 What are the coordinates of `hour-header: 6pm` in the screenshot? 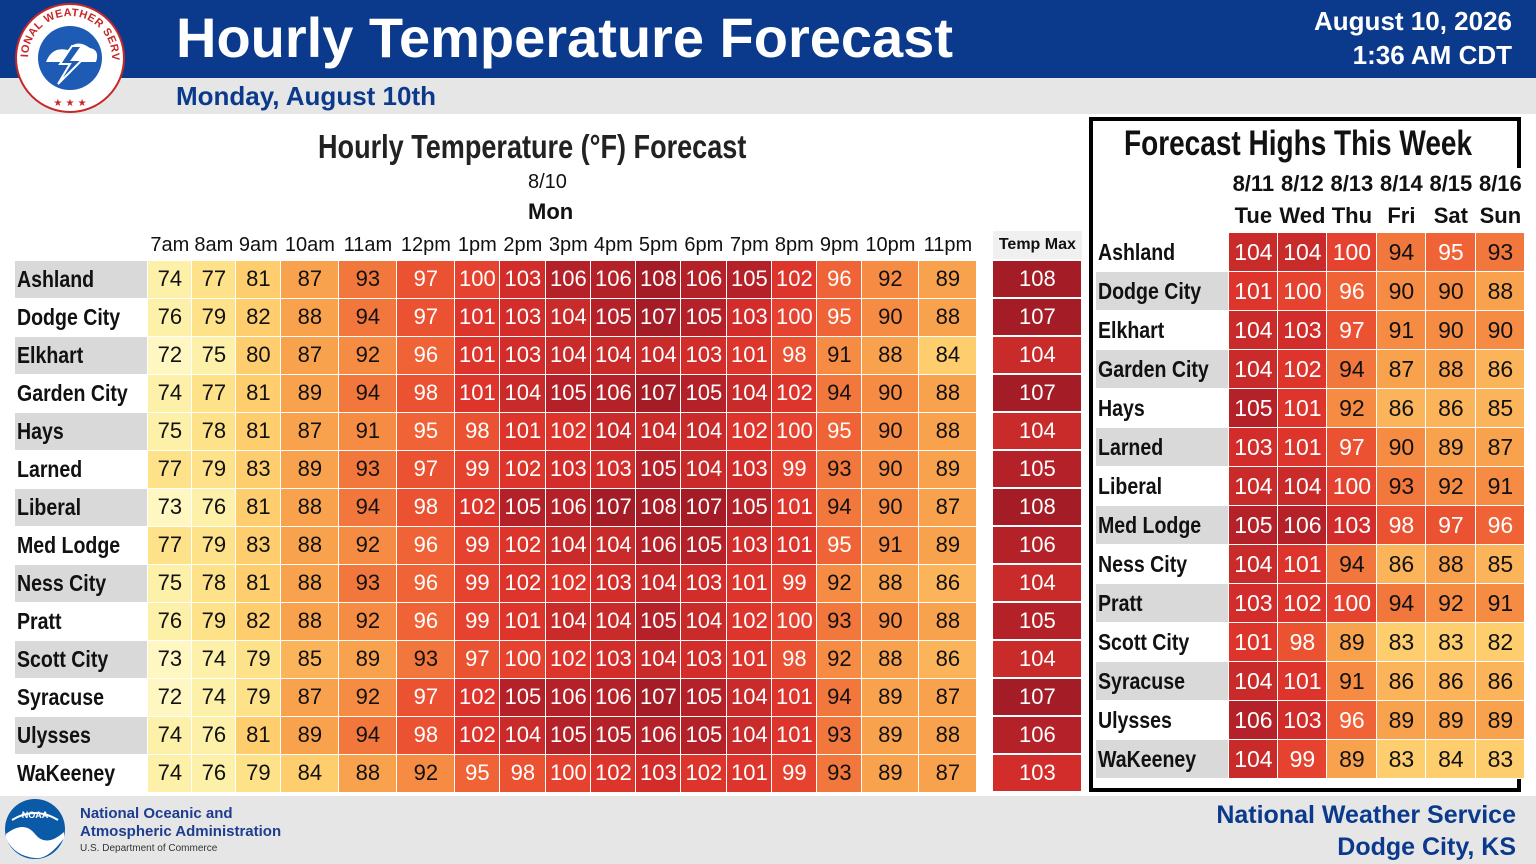 It's located at (704, 245).